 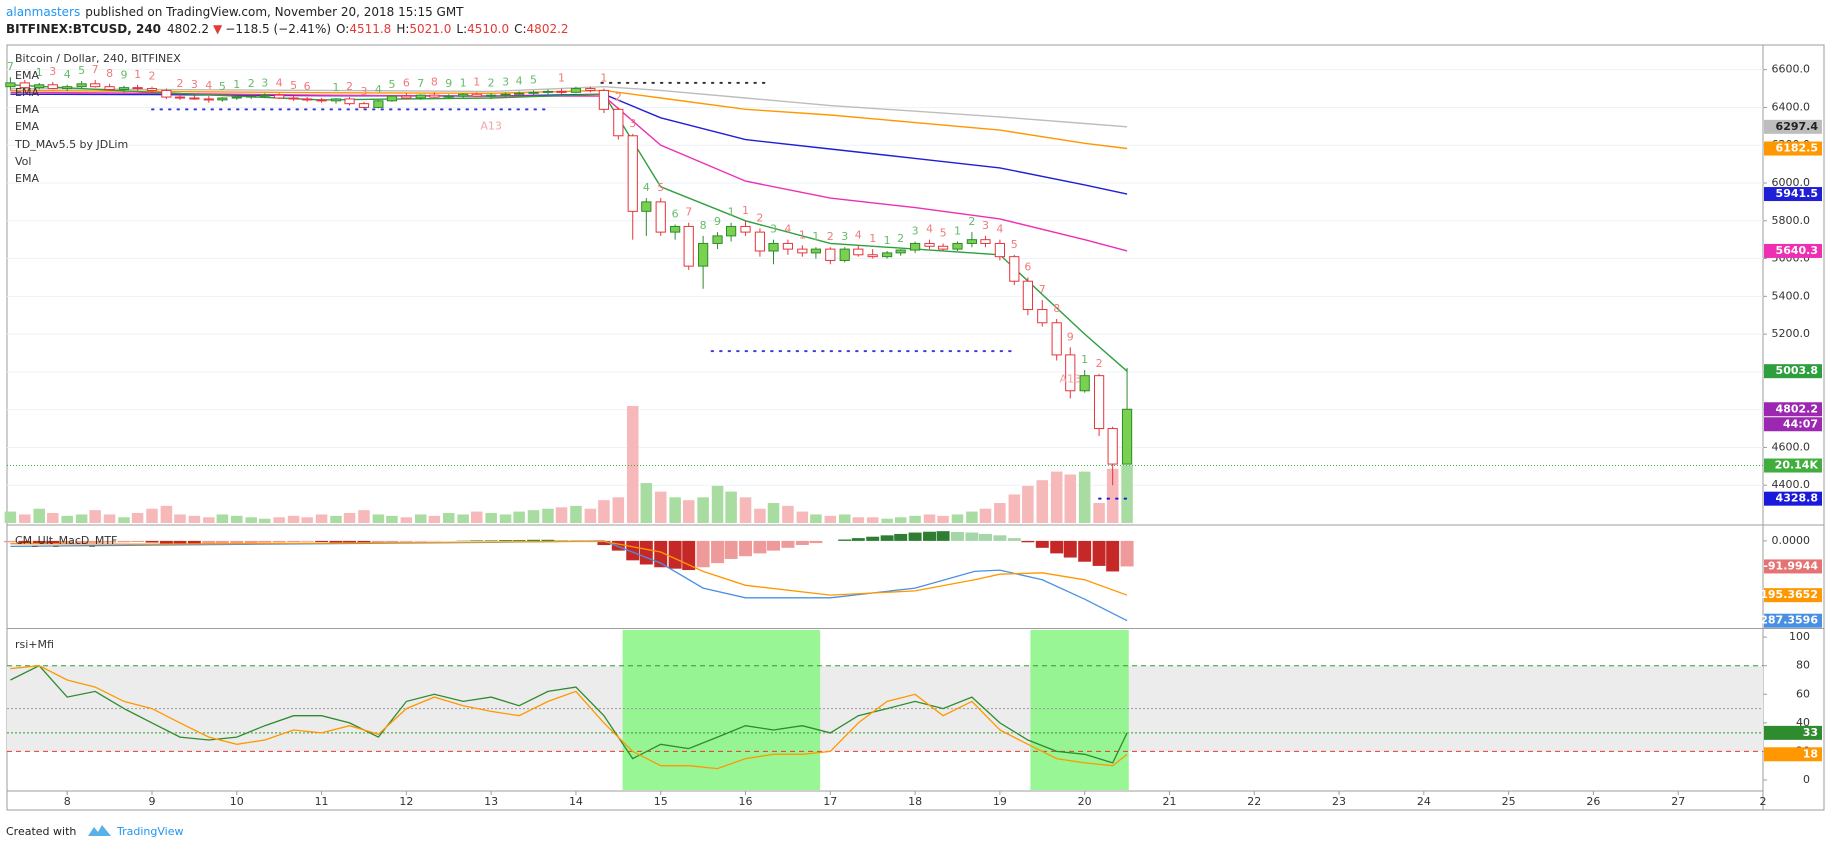 What do you see at coordinates (1803, 665) in the screenshot?
I see `y-tick-label: 80` at bounding box center [1803, 665].